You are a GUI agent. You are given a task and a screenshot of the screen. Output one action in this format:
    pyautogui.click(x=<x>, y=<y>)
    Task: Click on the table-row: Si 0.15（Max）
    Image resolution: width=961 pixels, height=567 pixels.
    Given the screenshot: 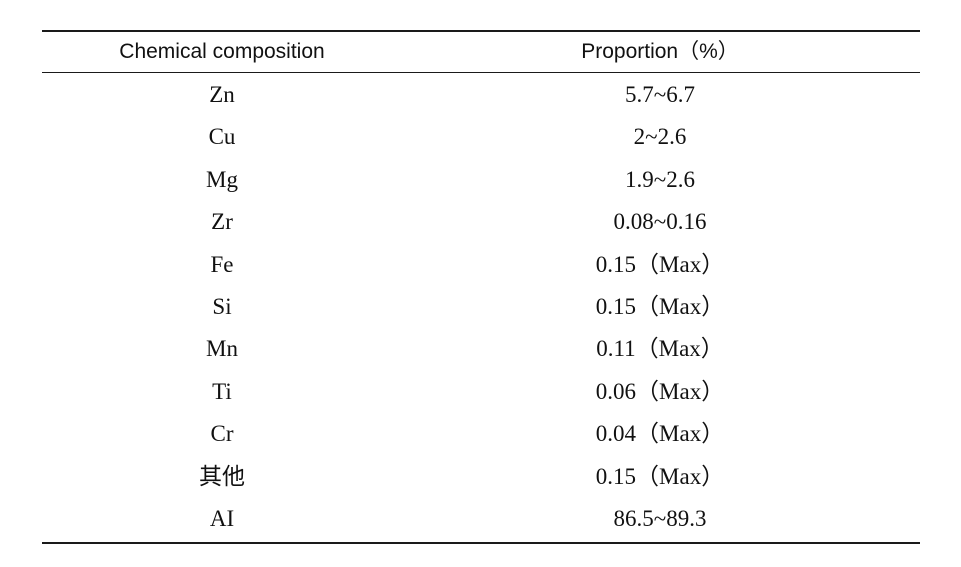 What is the action you would take?
    pyautogui.click(x=481, y=307)
    